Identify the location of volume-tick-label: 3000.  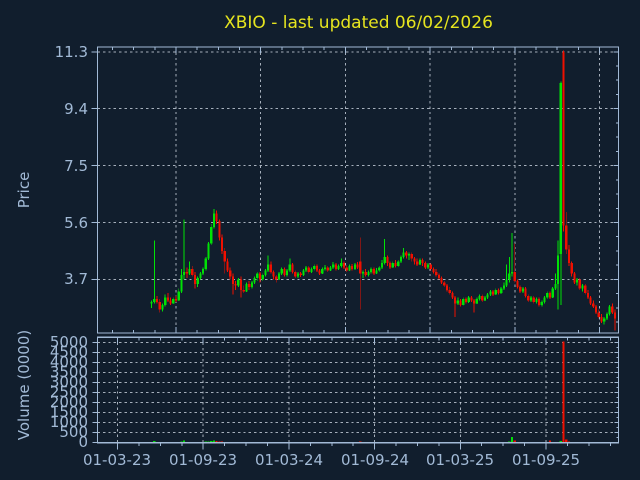
(68, 381).